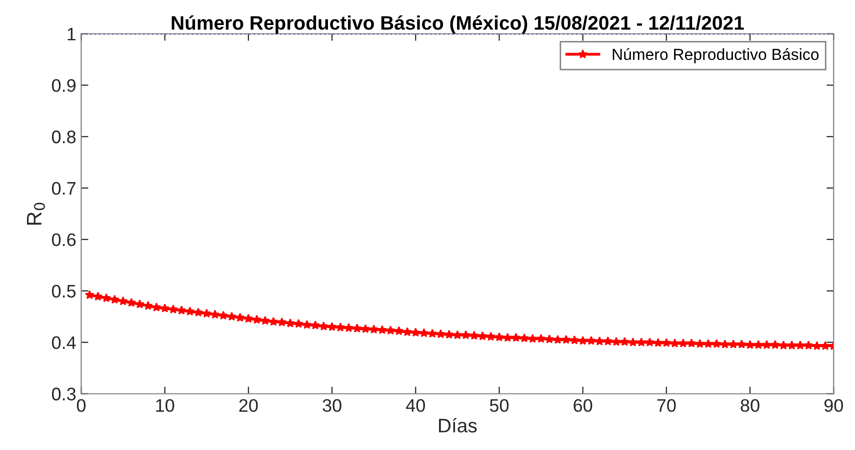 The height and width of the screenshot is (450, 855). I want to click on x-tick-label: 40, so click(415, 405).